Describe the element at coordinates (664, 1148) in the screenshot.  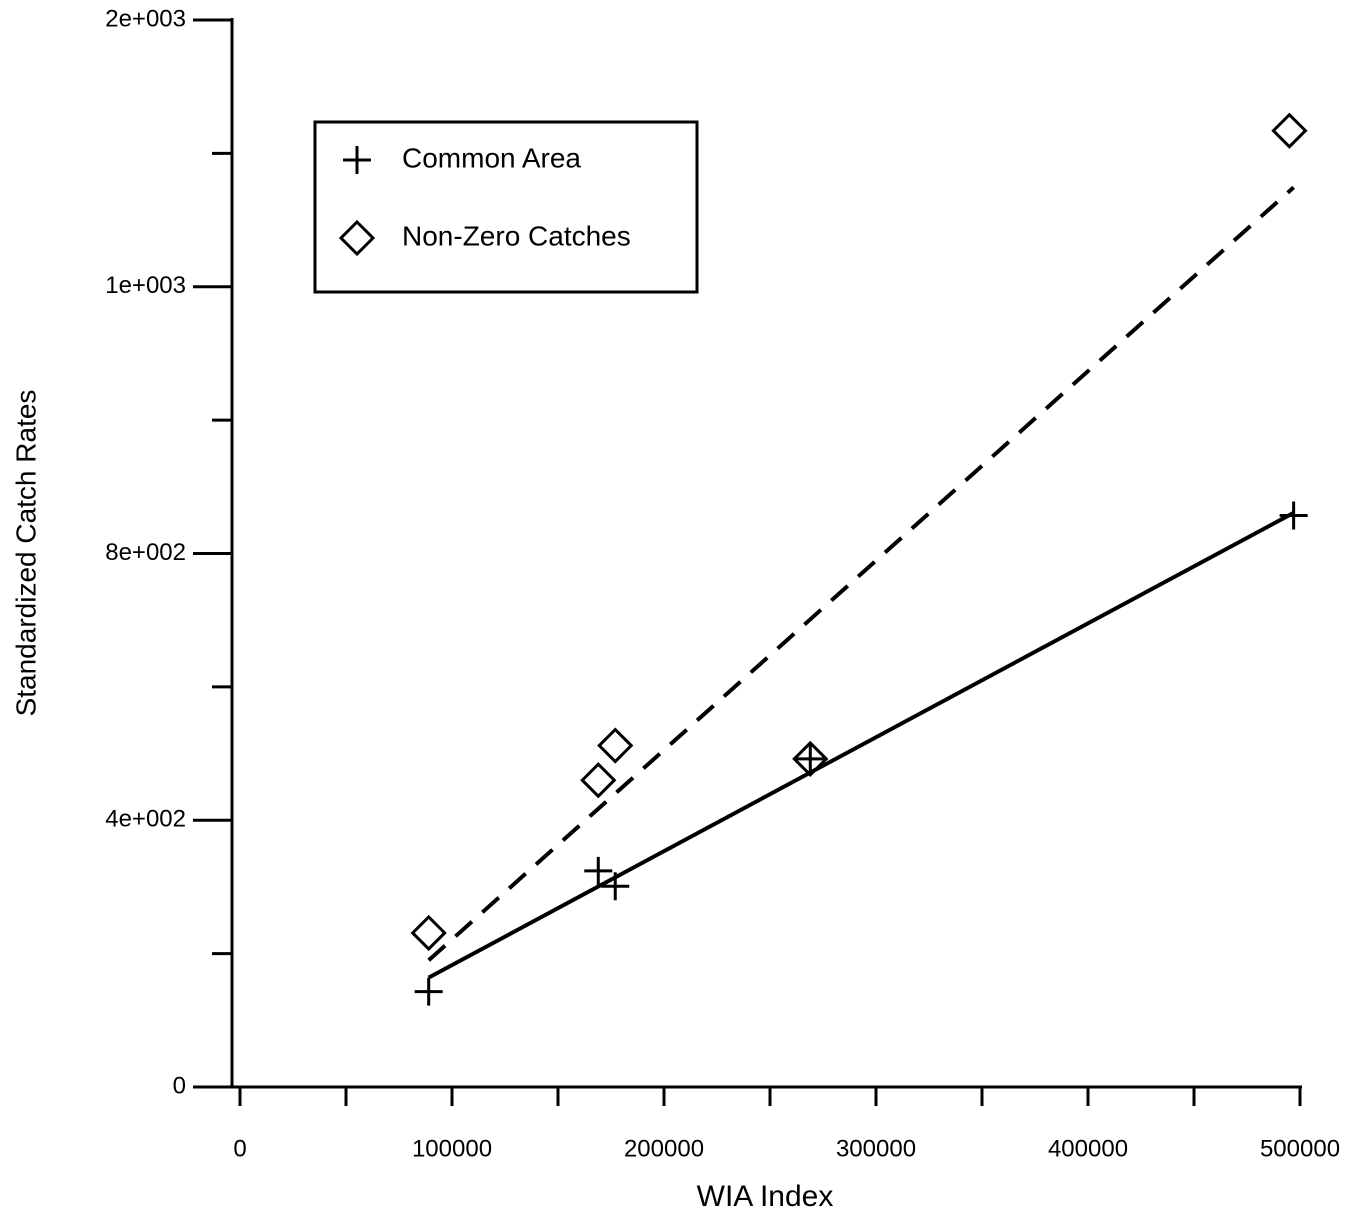
I see `x-tick-label: 200000` at that location.